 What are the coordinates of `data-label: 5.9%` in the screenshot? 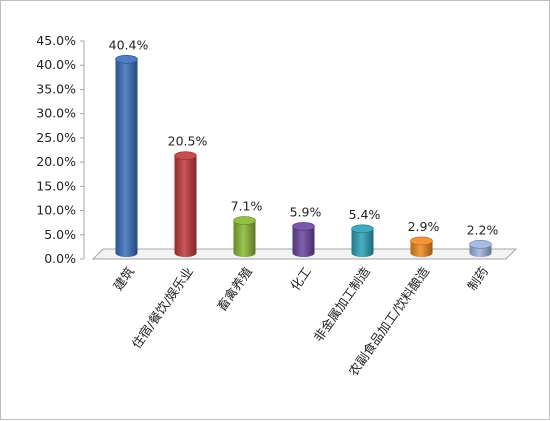 It's located at (306, 211).